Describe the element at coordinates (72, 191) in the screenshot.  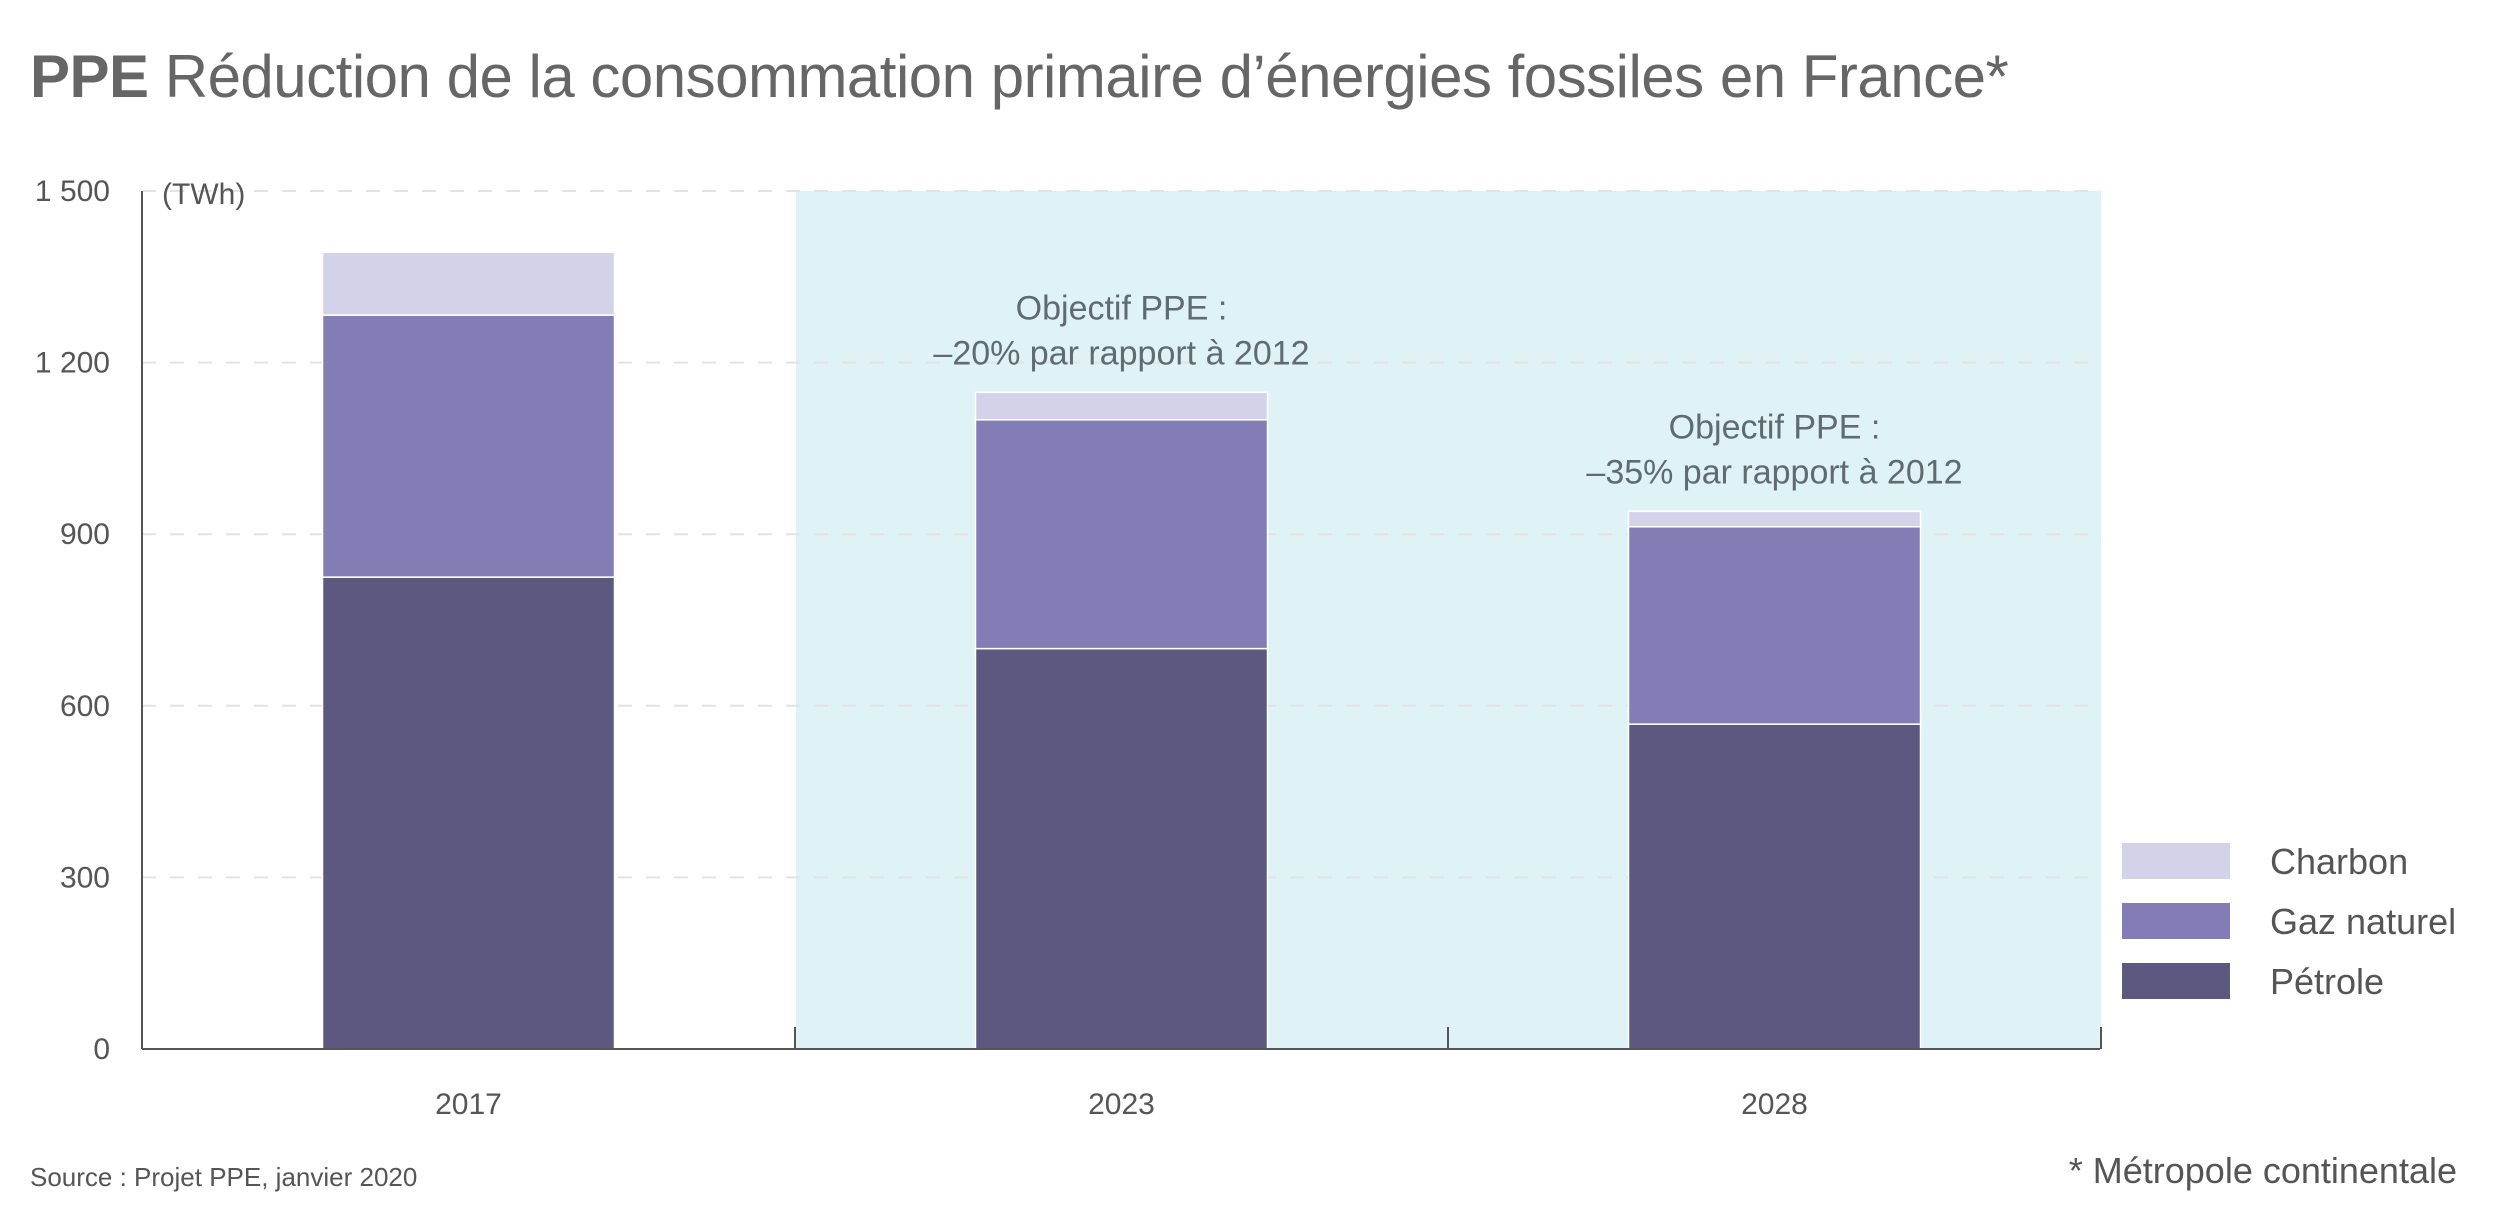
I see `y-tick-label-1500: 1 500` at that location.